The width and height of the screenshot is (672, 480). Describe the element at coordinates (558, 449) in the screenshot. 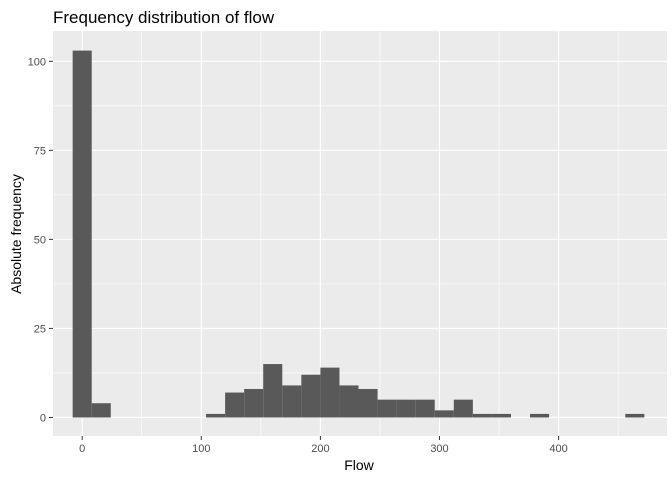

I see `x-tick-label: 400` at that location.